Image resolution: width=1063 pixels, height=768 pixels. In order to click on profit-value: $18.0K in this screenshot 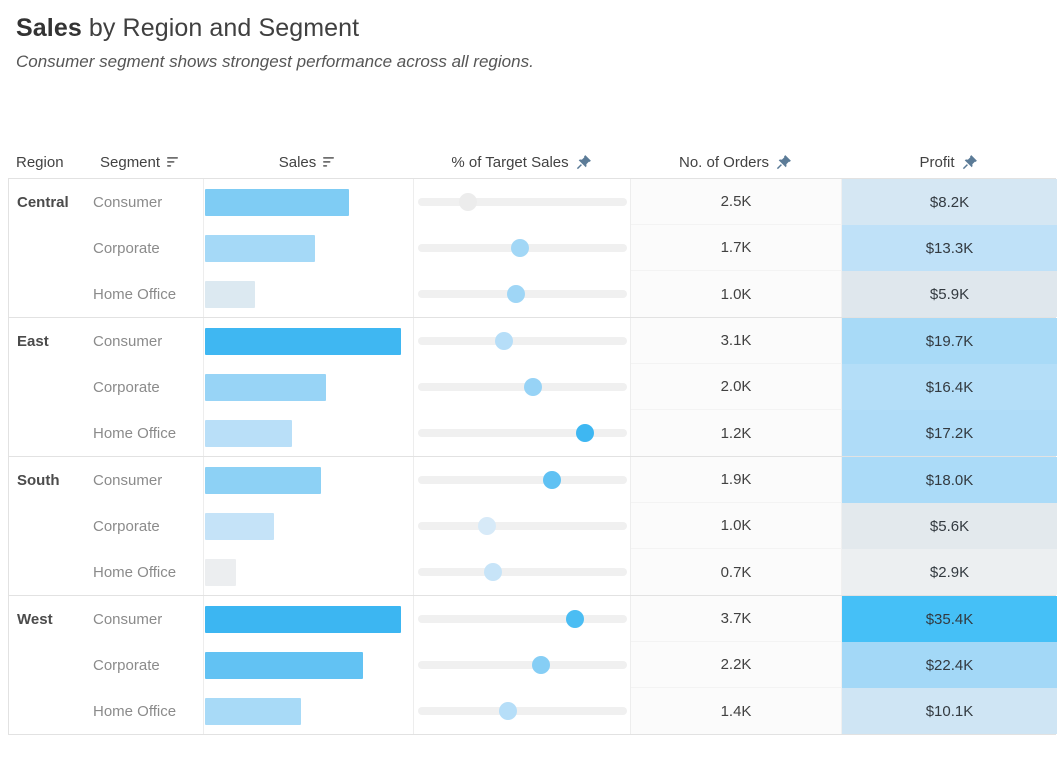, I will do `click(949, 480)`.